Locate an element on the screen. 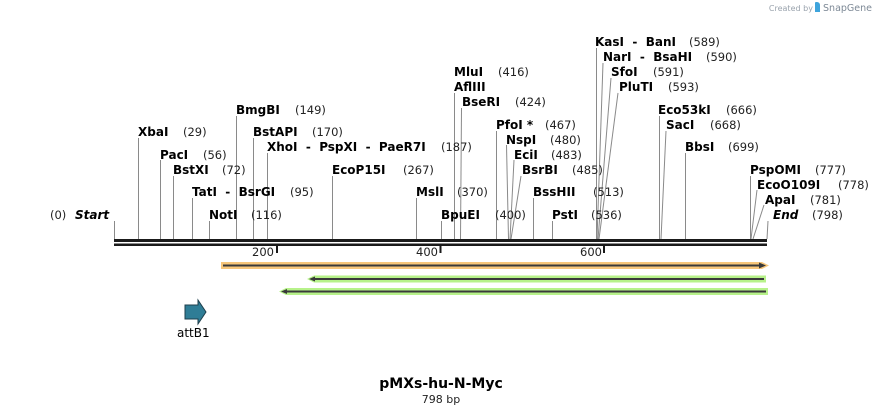  axis-tick-labels: 200 400 600 is located at coordinates (427, 252).